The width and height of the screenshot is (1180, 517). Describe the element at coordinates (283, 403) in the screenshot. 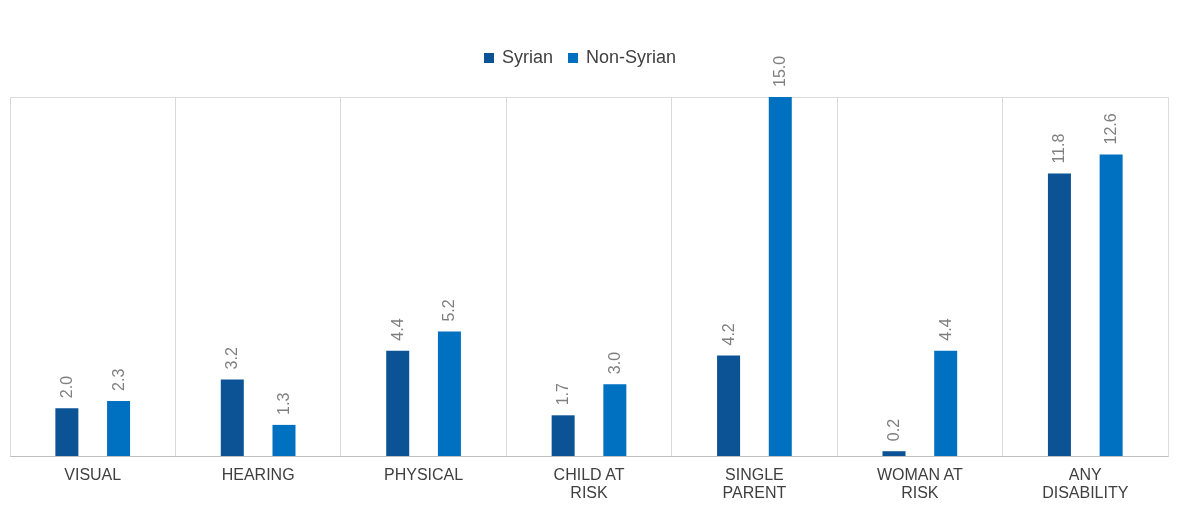

I see `data-label: 1.3` at that location.